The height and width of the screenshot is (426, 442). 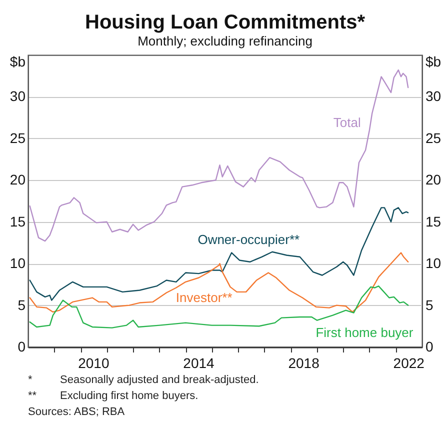 What do you see at coordinates (434, 221) in the screenshot?
I see `y2-tick-label: 15` at bounding box center [434, 221].